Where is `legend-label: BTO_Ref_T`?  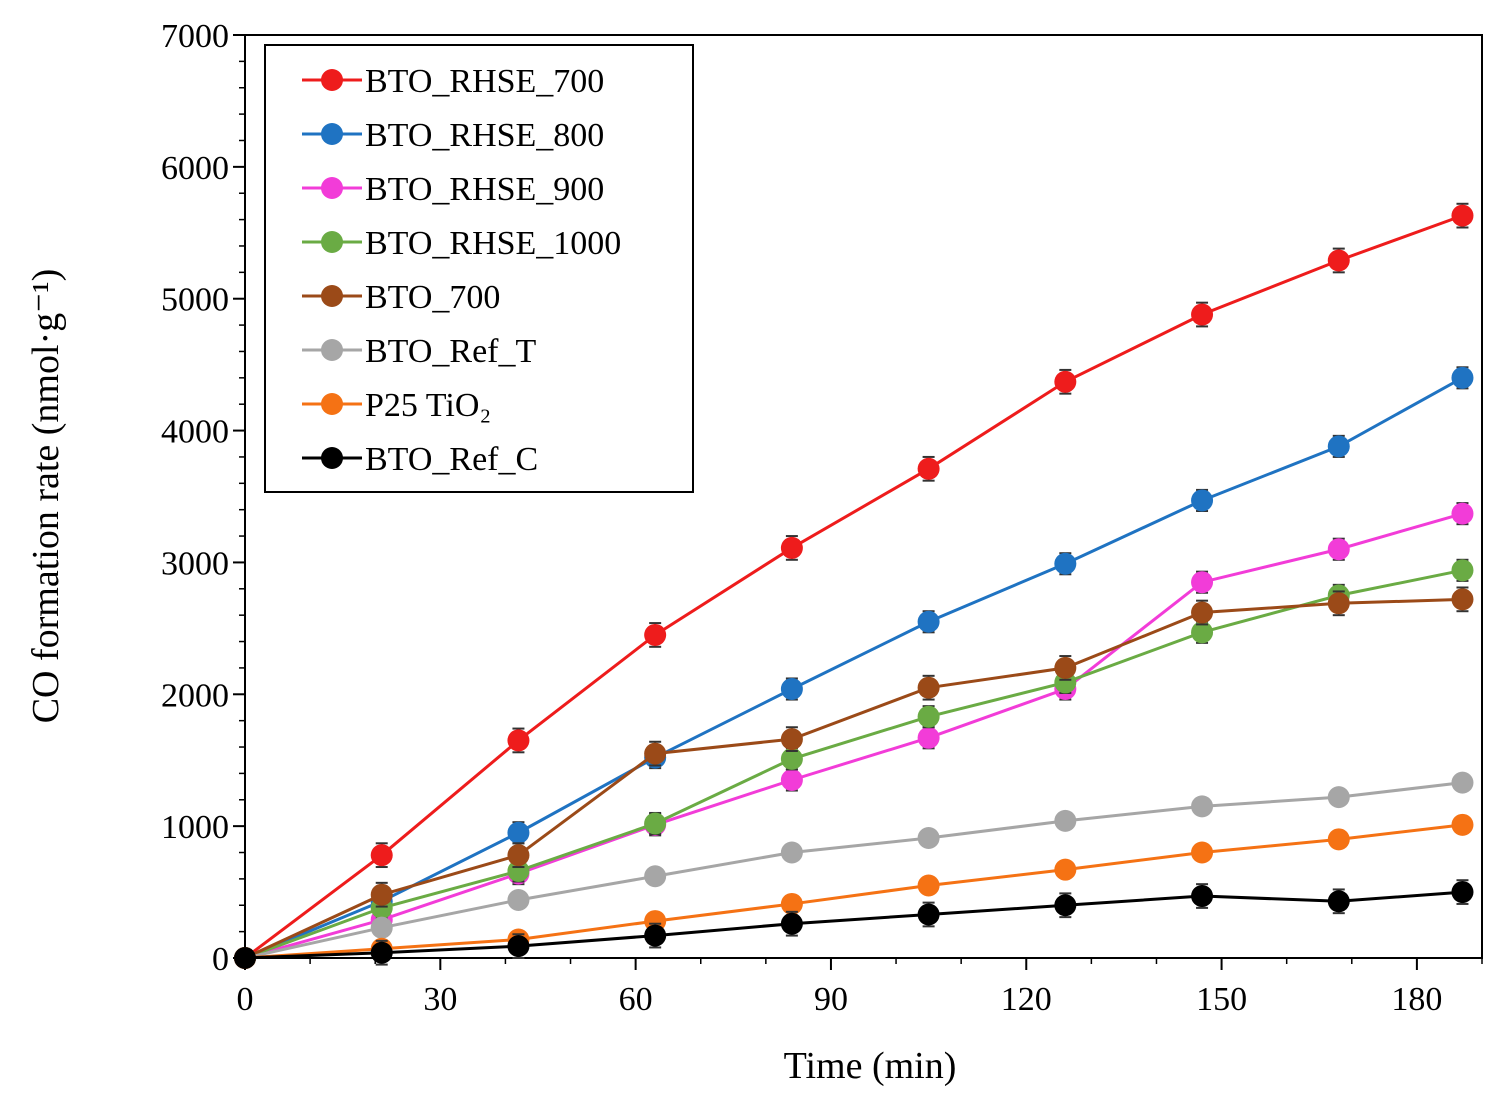
legend-label: BTO_Ref_T is located at coordinates (450, 351).